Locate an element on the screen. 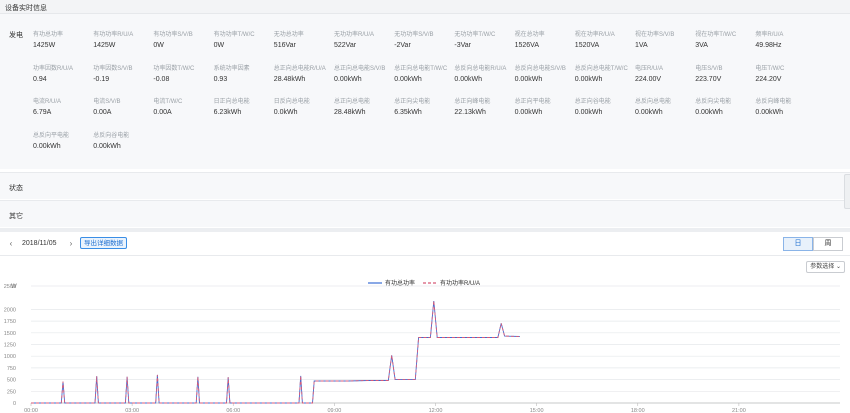 The width and height of the screenshot is (850, 413). metric-cell: 视在功率R/U/A 1520VA is located at coordinates (605, 39).